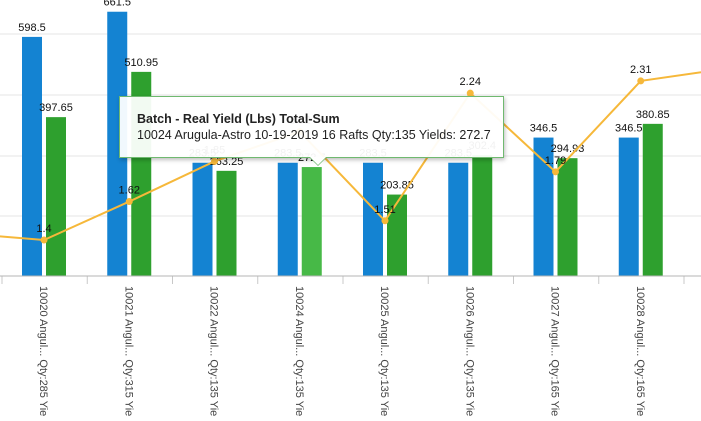 This screenshot has width=701, height=421. What do you see at coordinates (318, 161) in the screenshot?
I see `tooltip-arrow-inner` at bounding box center [318, 161].